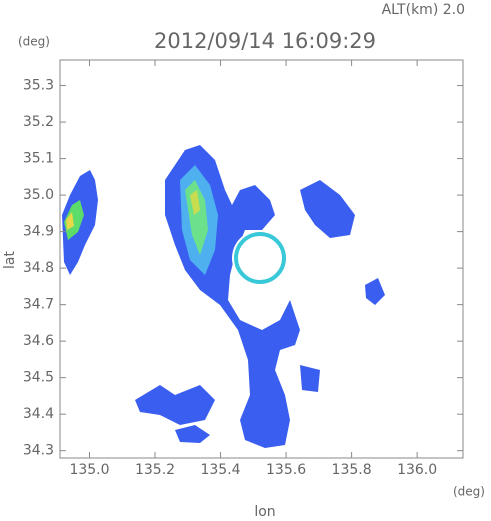 The image size is (491, 521). What do you see at coordinates (352, 470) in the screenshot?
I see `x-tick-label: 135.8` at bounding box center [352, 470].